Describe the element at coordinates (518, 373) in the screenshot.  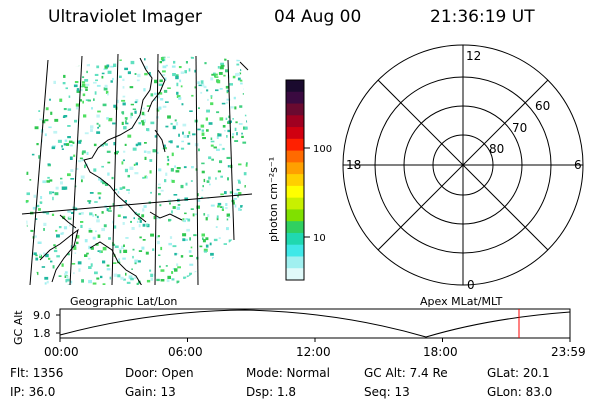
I see `info-glat: GLat: 20.1` at that location.